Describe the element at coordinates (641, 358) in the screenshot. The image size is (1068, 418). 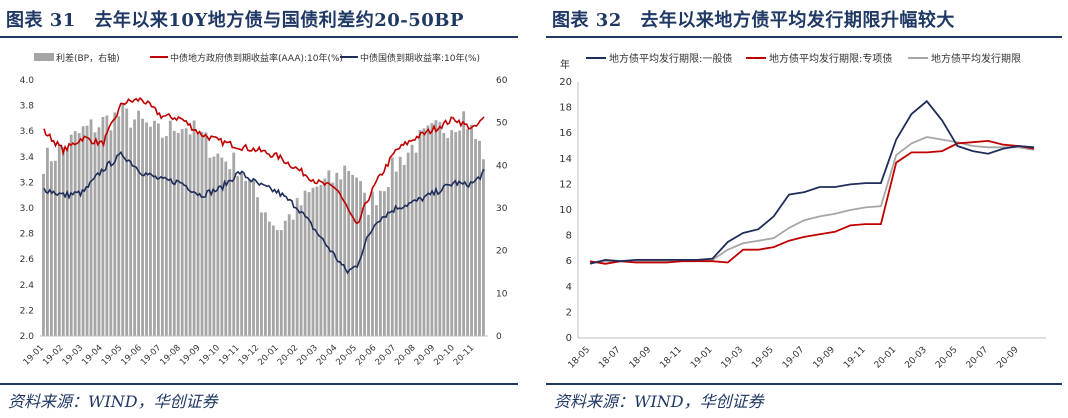
I see `x-tick-label: 18-09` at that location.